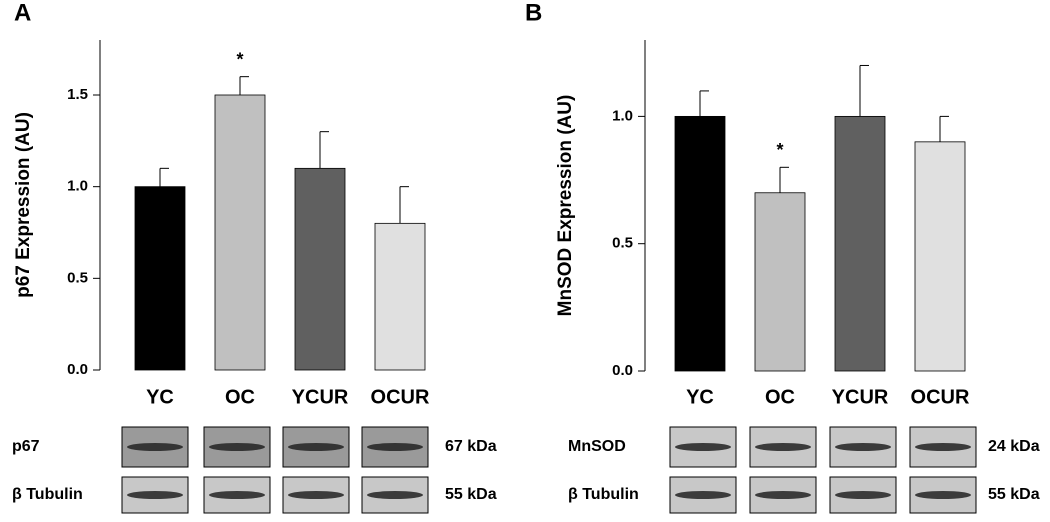 The height and width of the screenshot is (522, 1050). What do you see at coordinates (77, 94) in the screenshot?
I see `y-tick-label: 1.5` at bounding box center [77, 94].